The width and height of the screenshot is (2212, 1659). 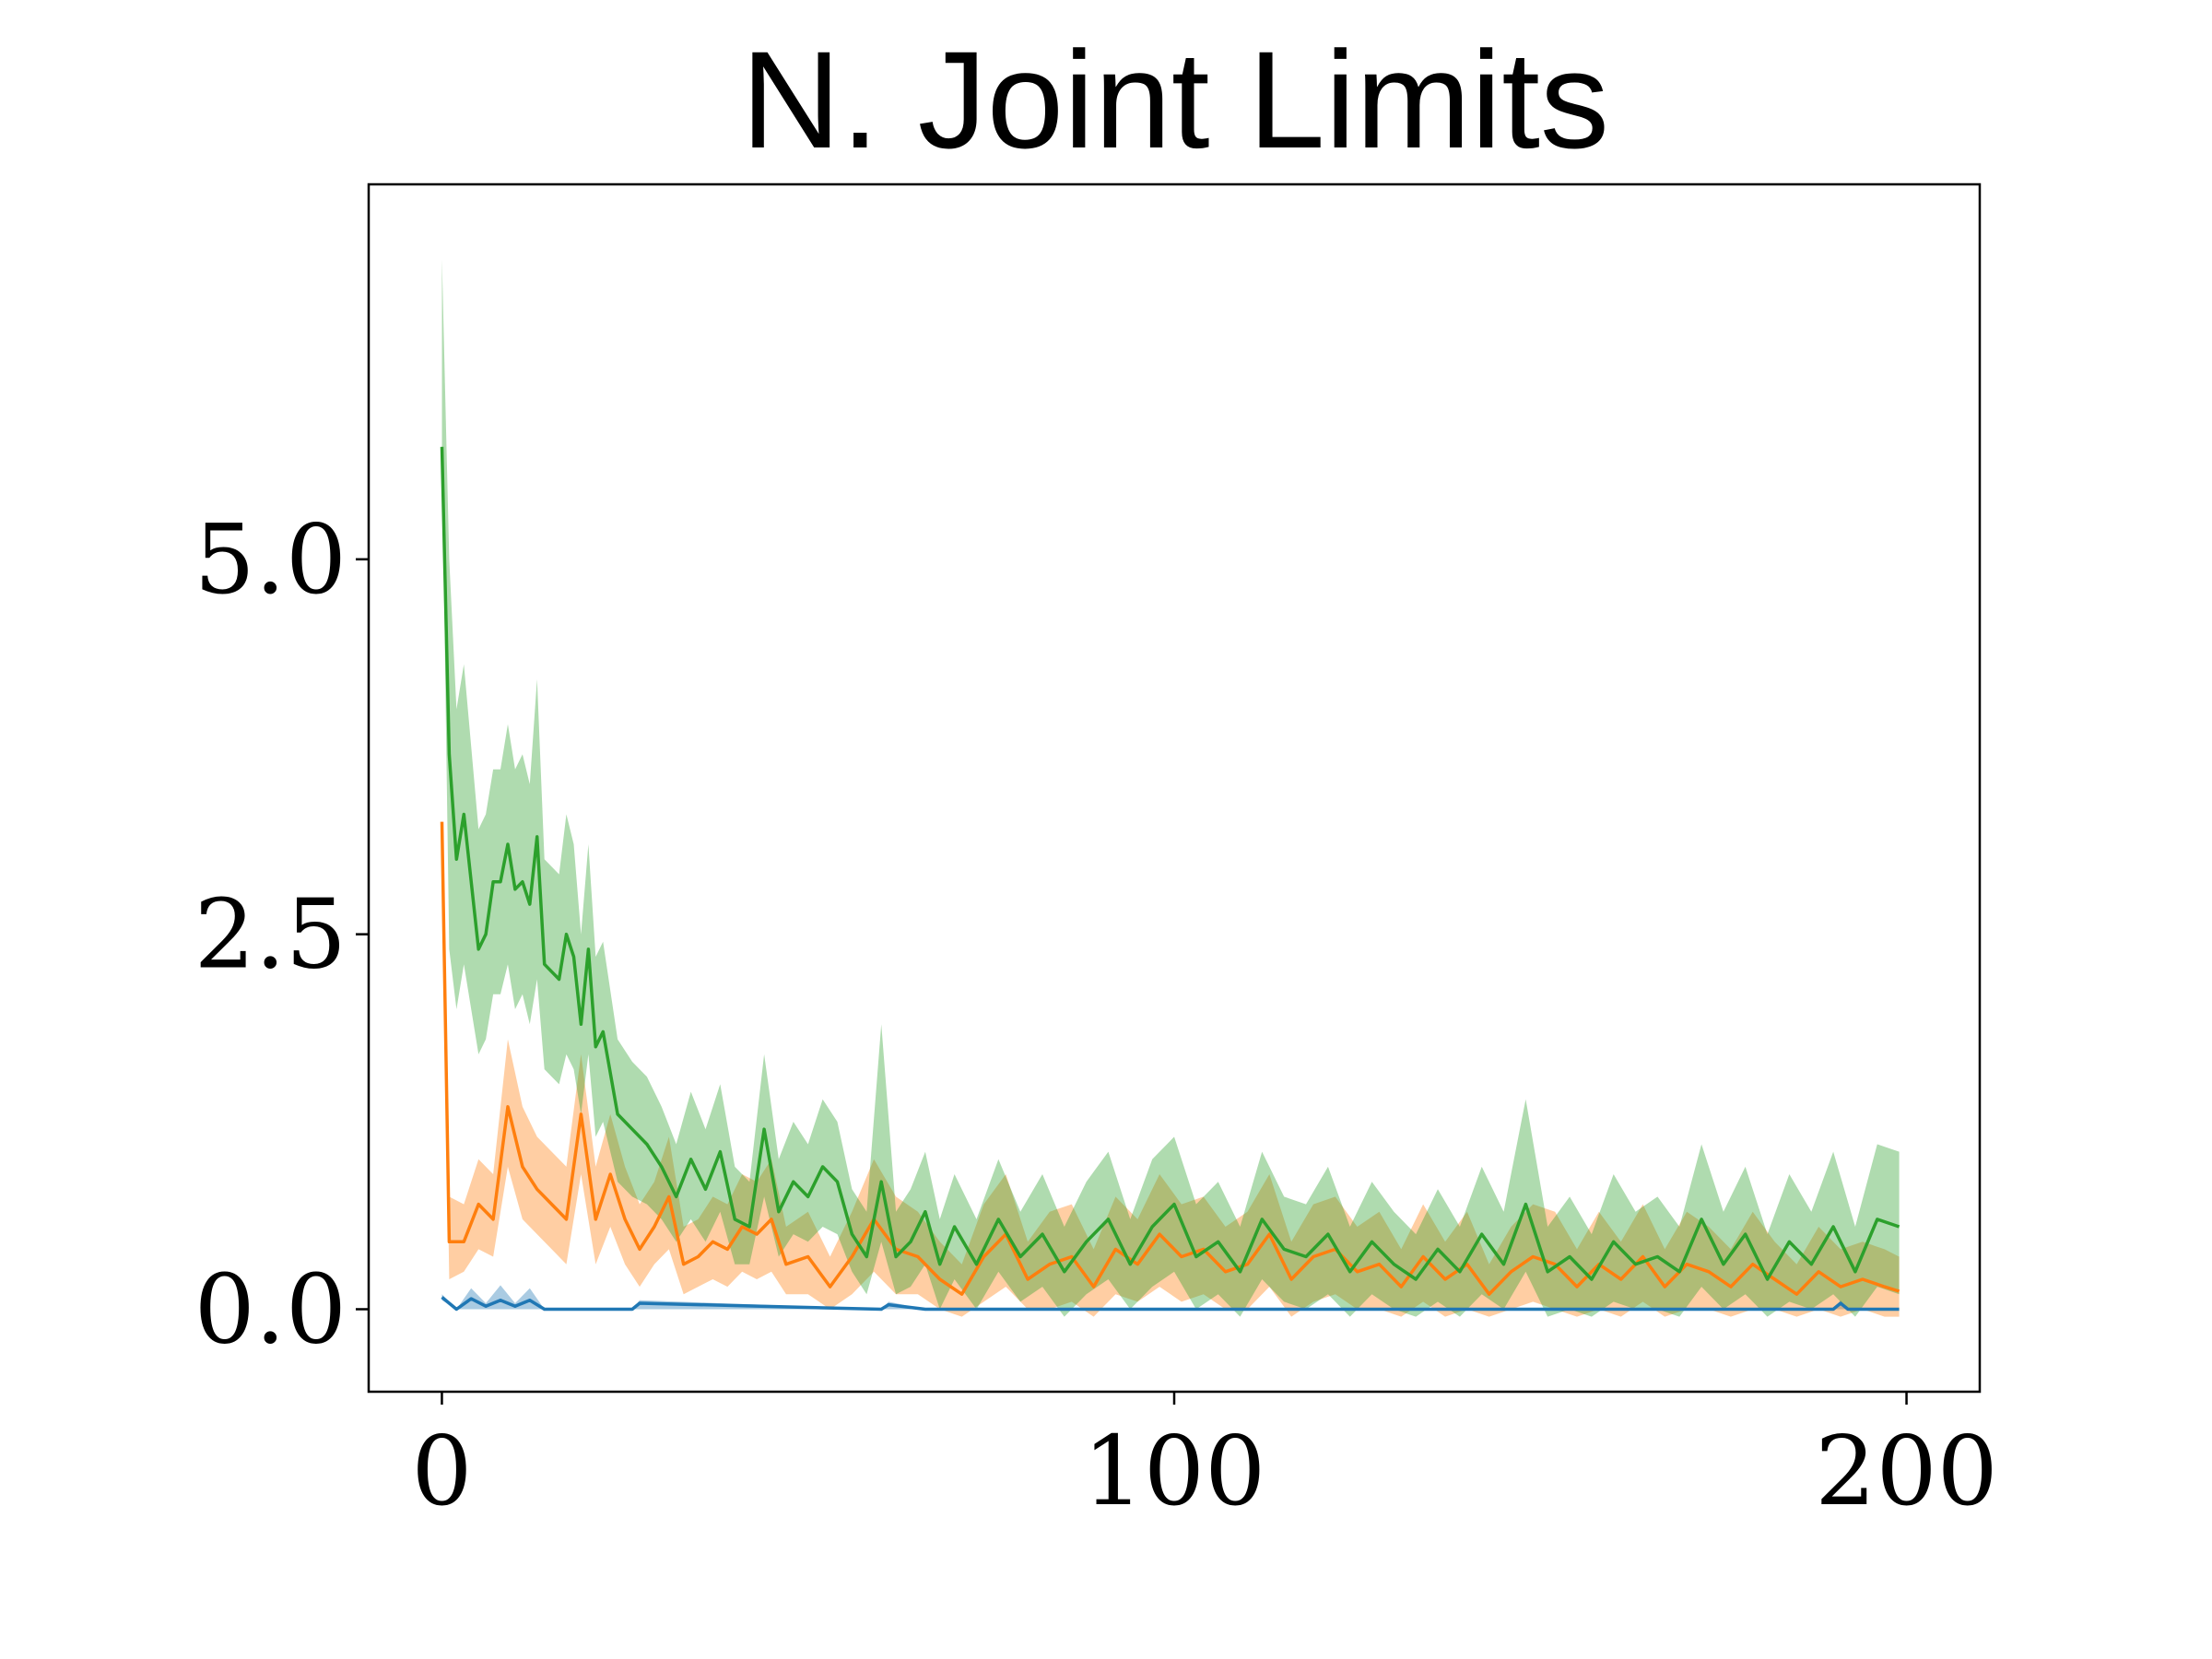 I want to click on x-tick-label: 0, so click(x=441, y=1471).